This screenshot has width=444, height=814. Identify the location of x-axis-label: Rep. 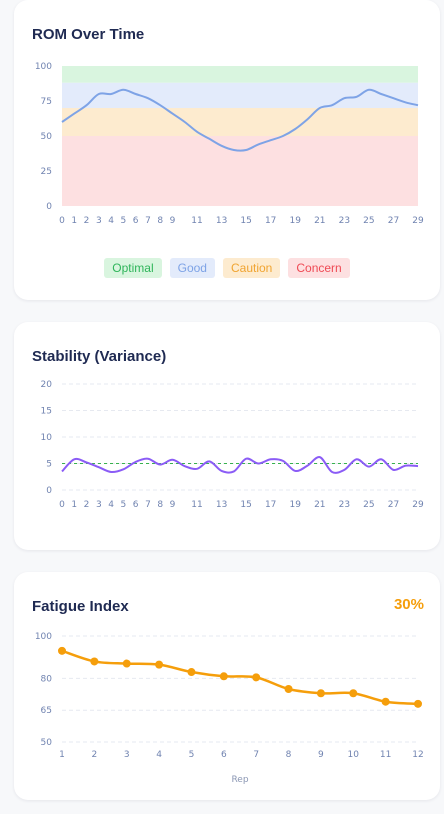
(239, 780).